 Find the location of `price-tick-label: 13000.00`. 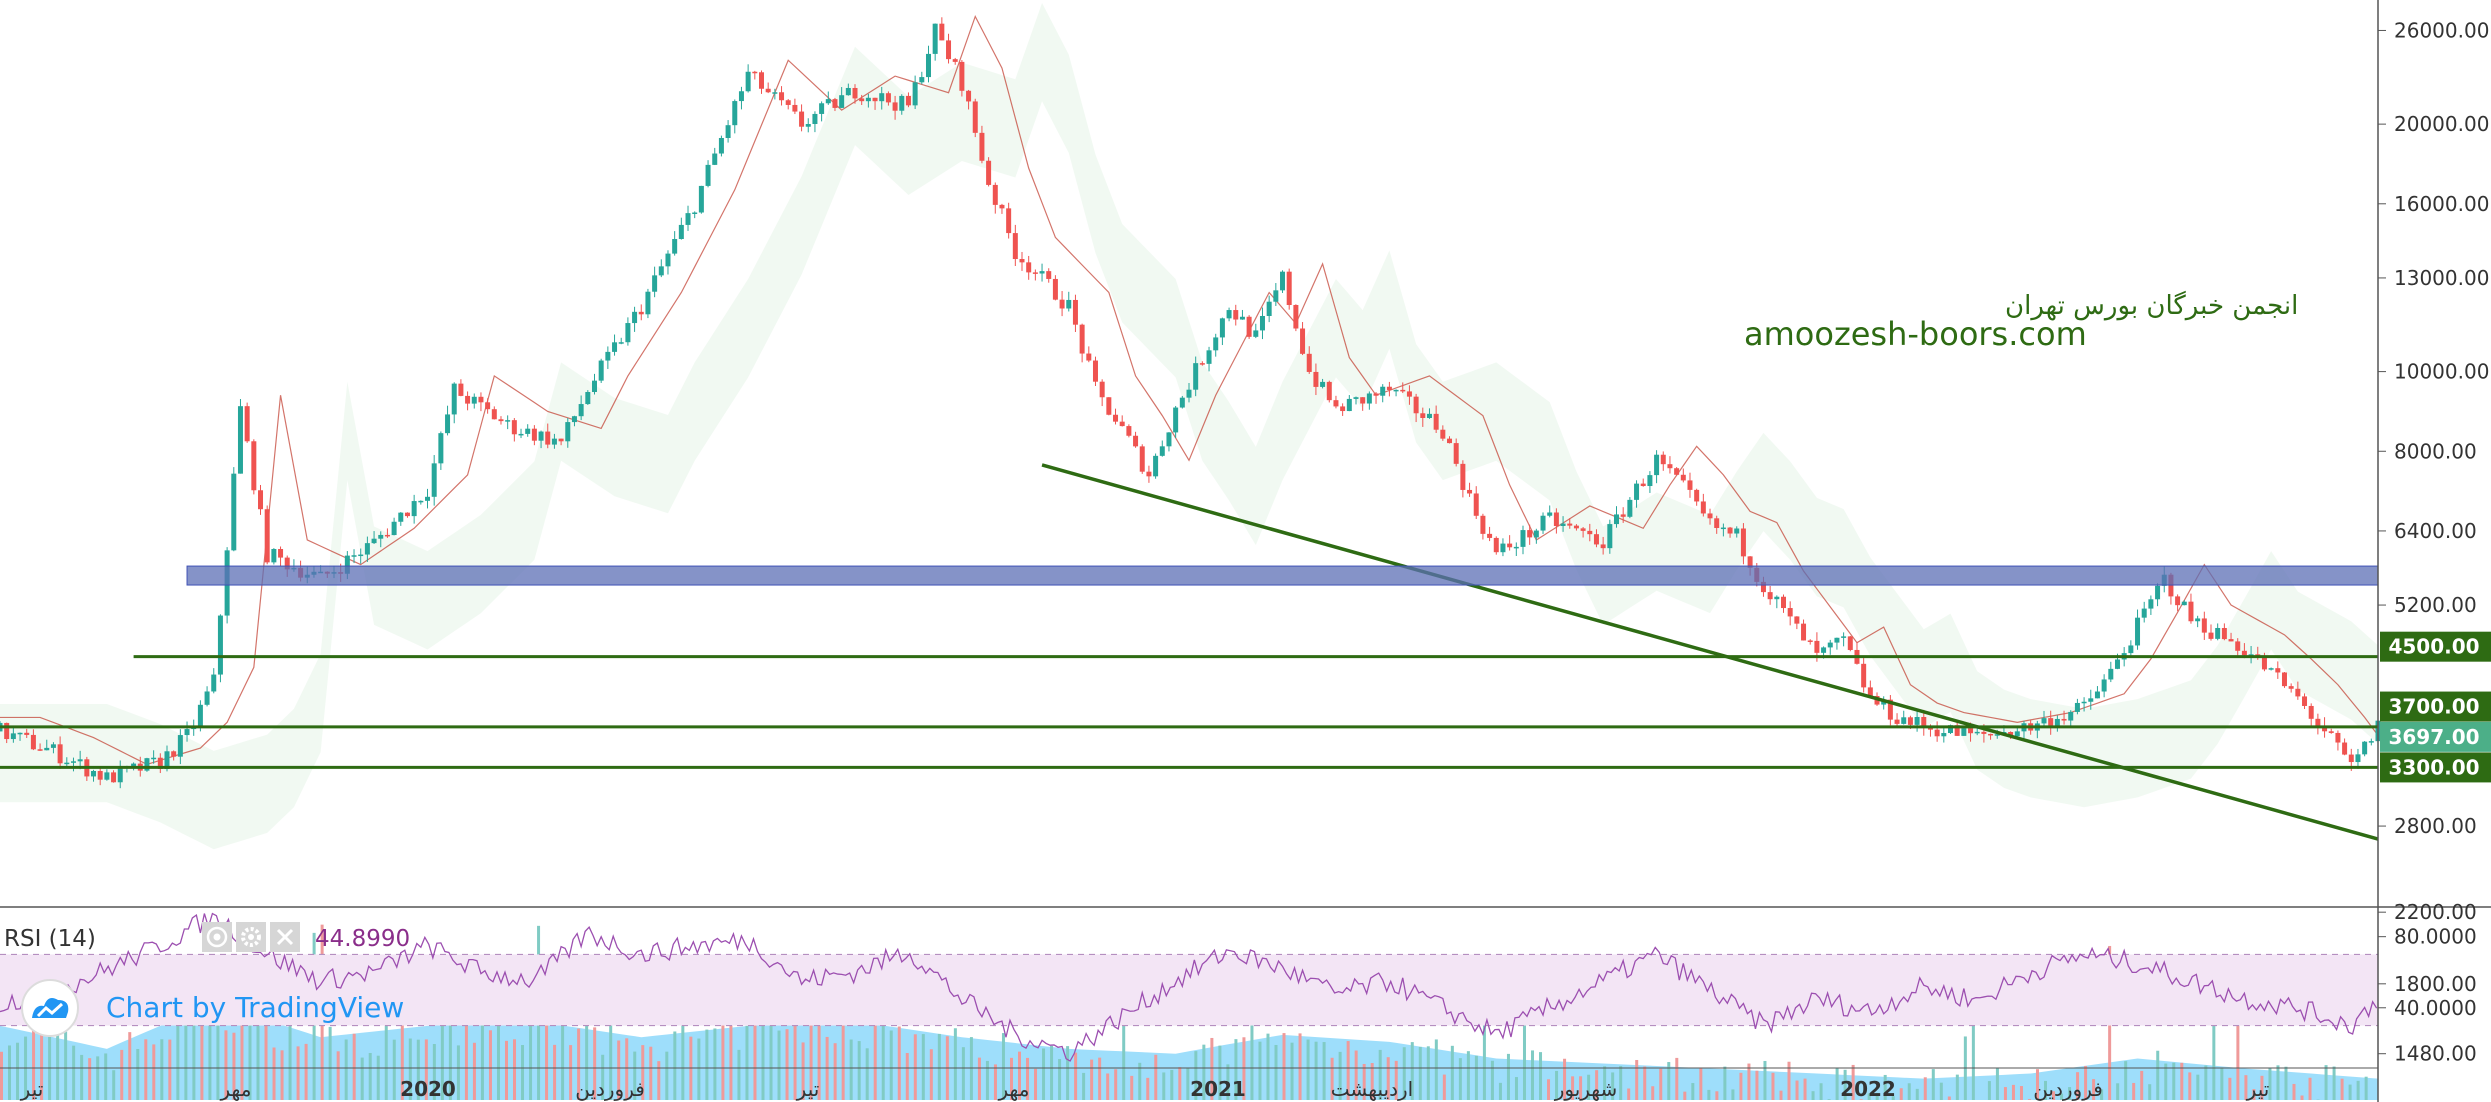

price-tick-label: 13000.00 is located at coordinates (2441, 278).